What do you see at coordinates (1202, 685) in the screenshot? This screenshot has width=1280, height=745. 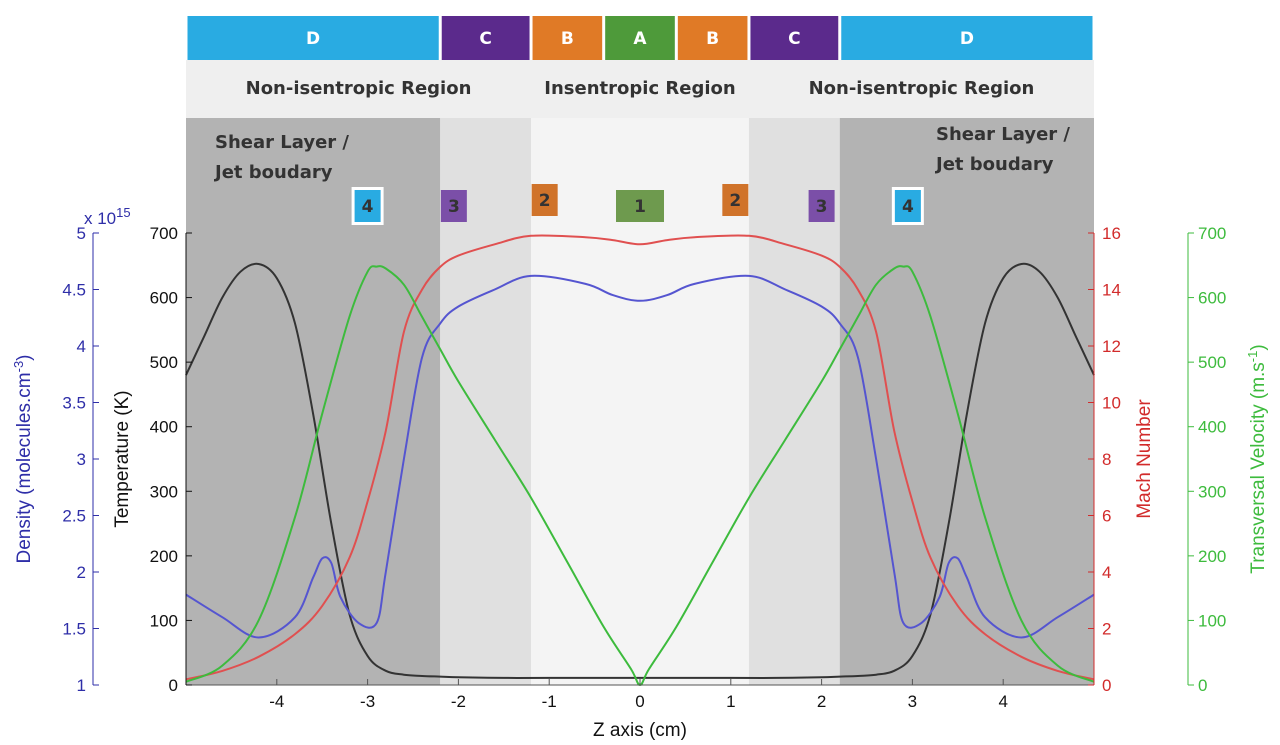 I see `velocity-axis-tick-label: 0` at bounding box center [1202, 685].